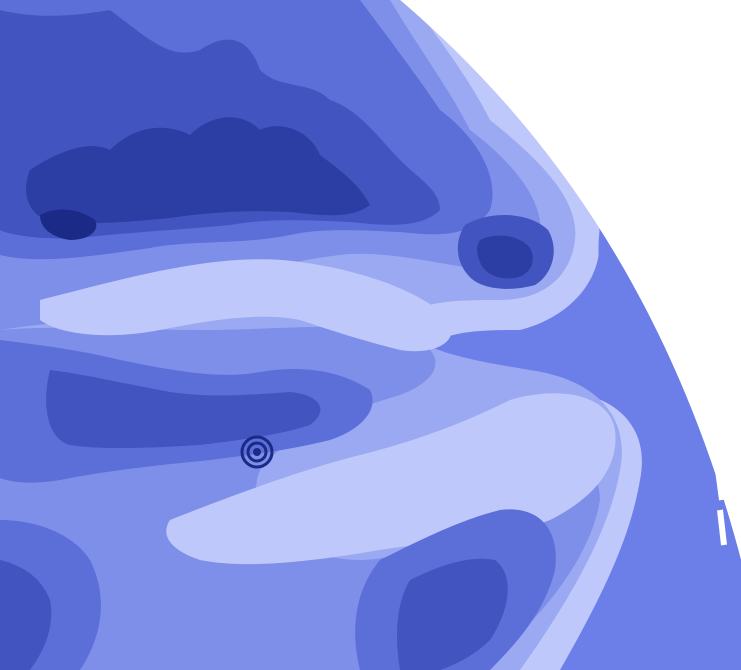  I want to click on terrain-west-basin-inner, so click(183, 409).